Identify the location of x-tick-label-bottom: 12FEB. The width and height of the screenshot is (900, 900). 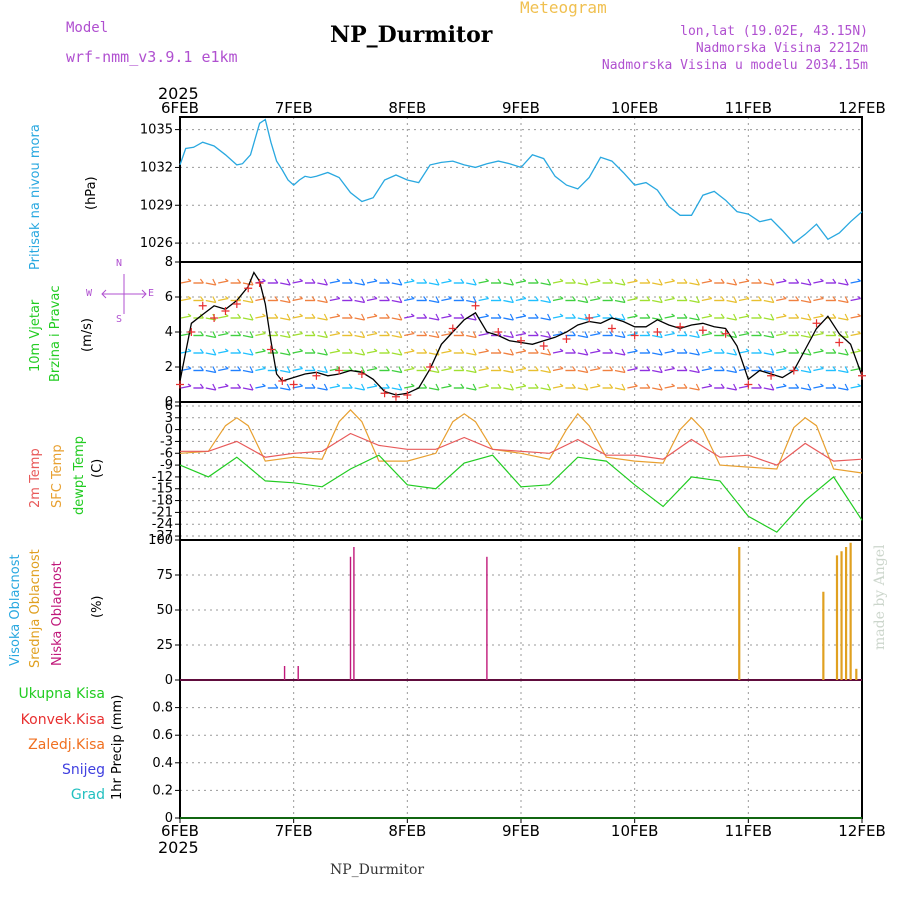
(861, 831).